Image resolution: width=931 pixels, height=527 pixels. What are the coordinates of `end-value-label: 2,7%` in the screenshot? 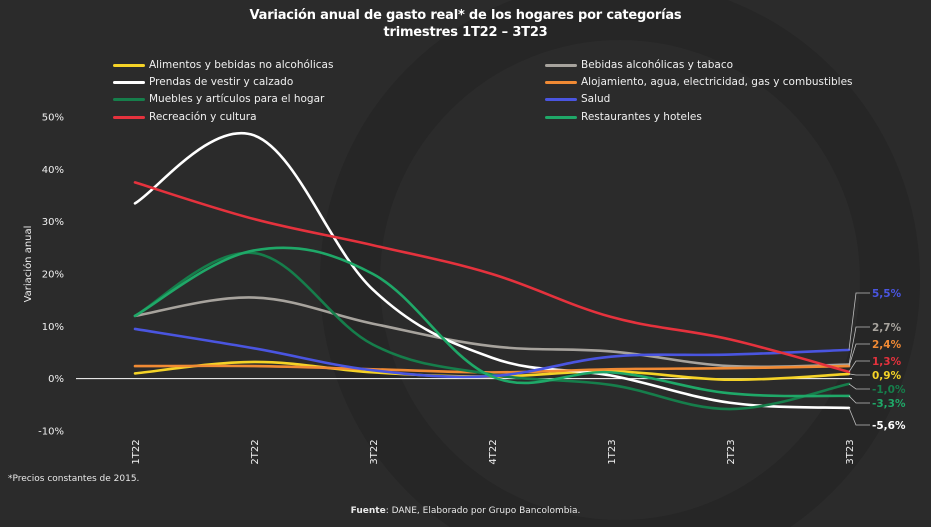 It's located at (887, 328).